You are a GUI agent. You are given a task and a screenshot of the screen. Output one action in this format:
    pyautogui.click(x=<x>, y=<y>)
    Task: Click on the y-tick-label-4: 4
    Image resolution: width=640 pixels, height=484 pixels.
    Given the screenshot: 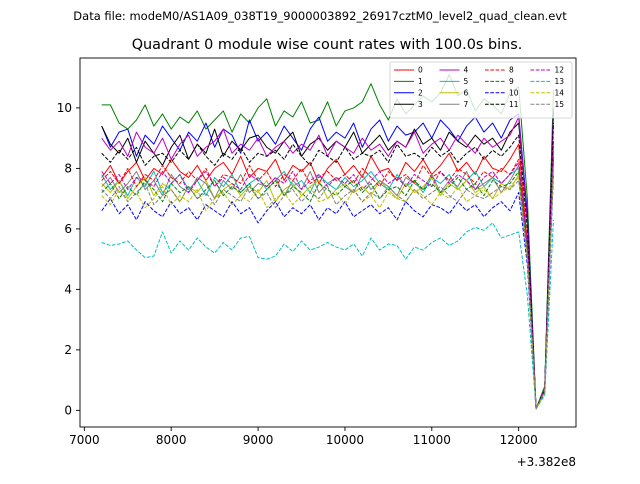 What is the action you would take?
    pyautogui.click(x=68, y=290)
    